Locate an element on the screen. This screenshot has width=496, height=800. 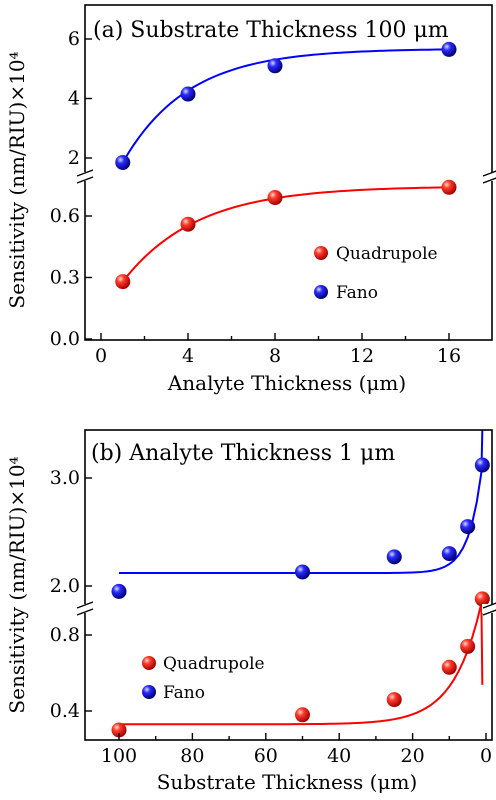
panel-a-title: (a) Substrate Thickness 100 μm is located at coordinates (271, 30).